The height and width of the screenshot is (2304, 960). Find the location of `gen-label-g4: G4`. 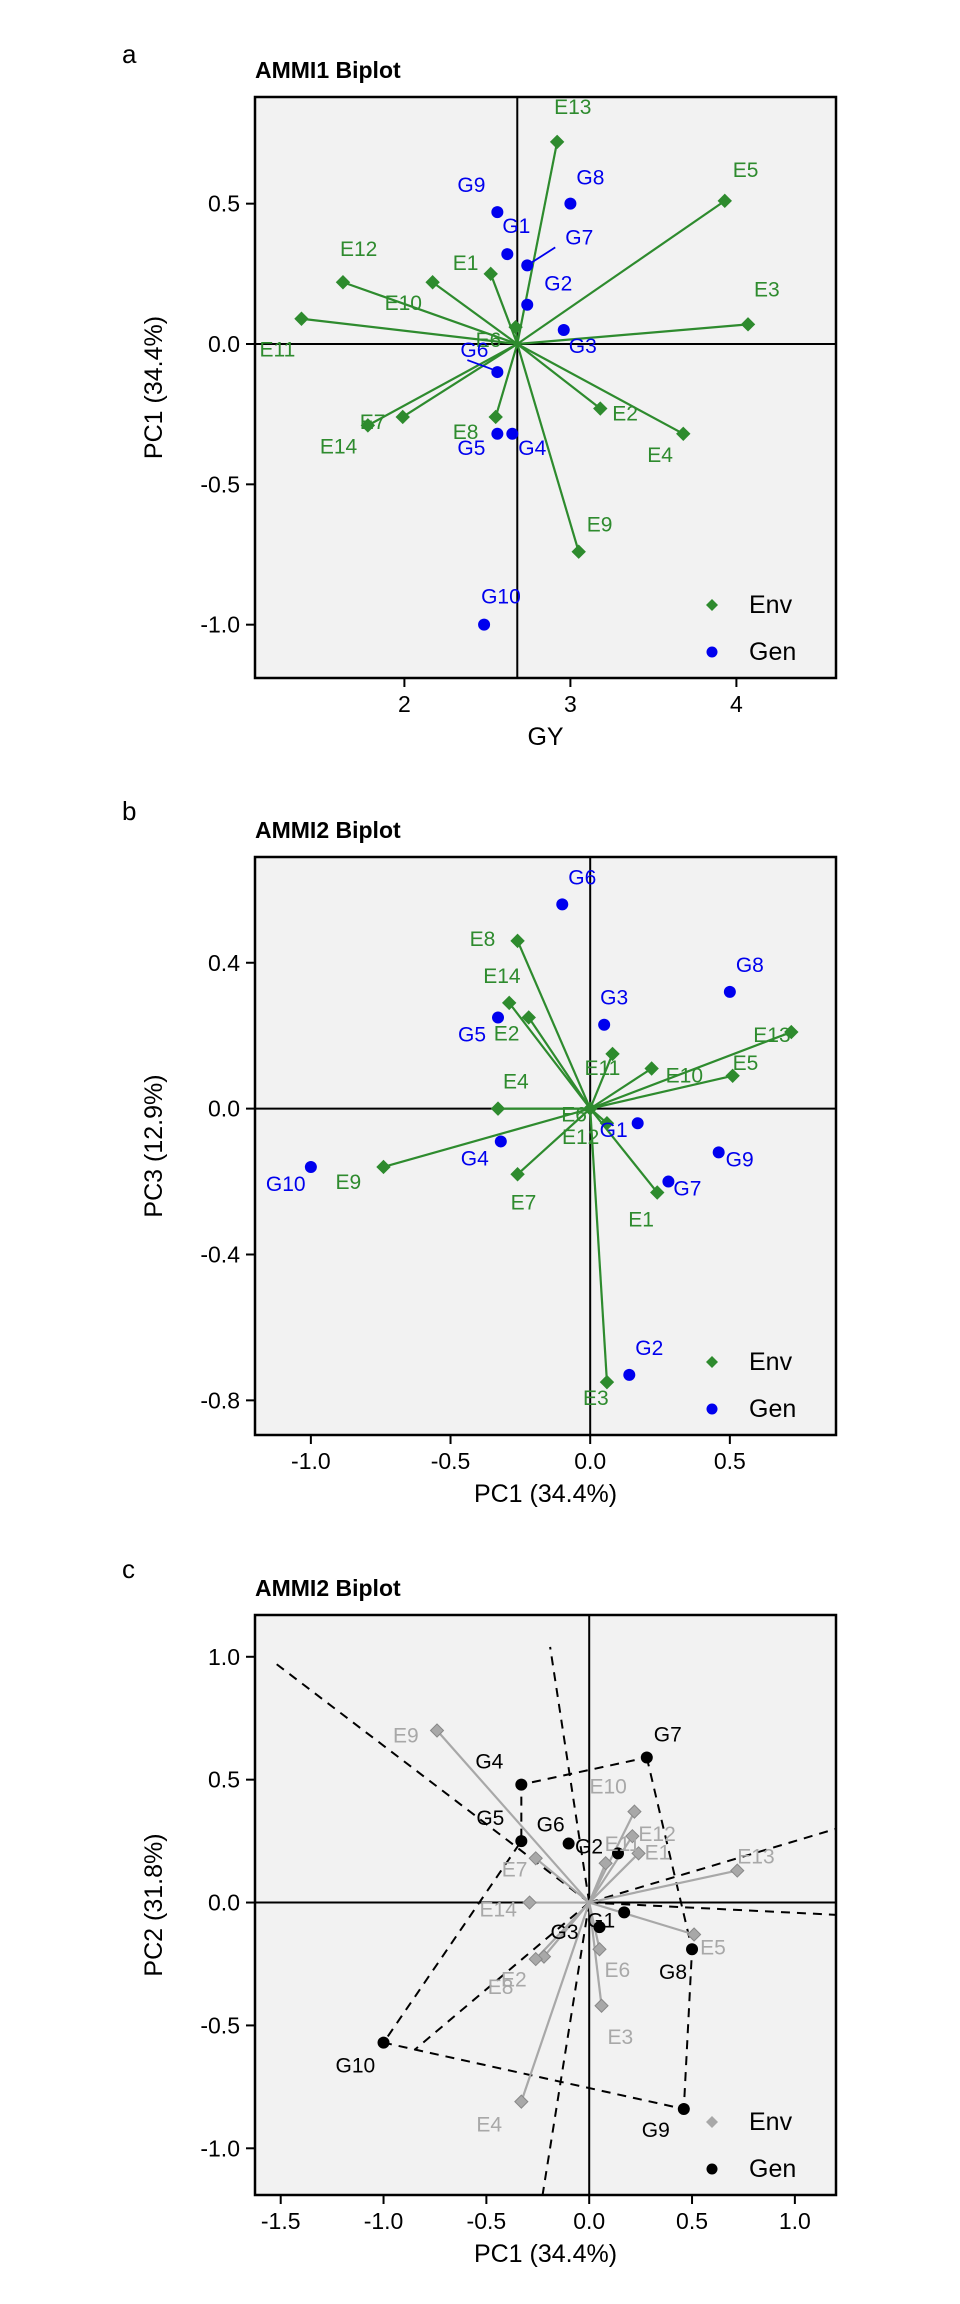

gen-label-g4: G4 is located at coordinates (475, 1158).